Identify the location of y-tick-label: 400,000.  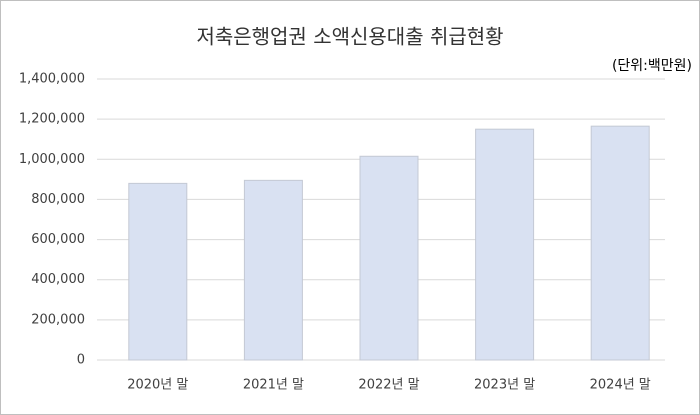
(58, 279).